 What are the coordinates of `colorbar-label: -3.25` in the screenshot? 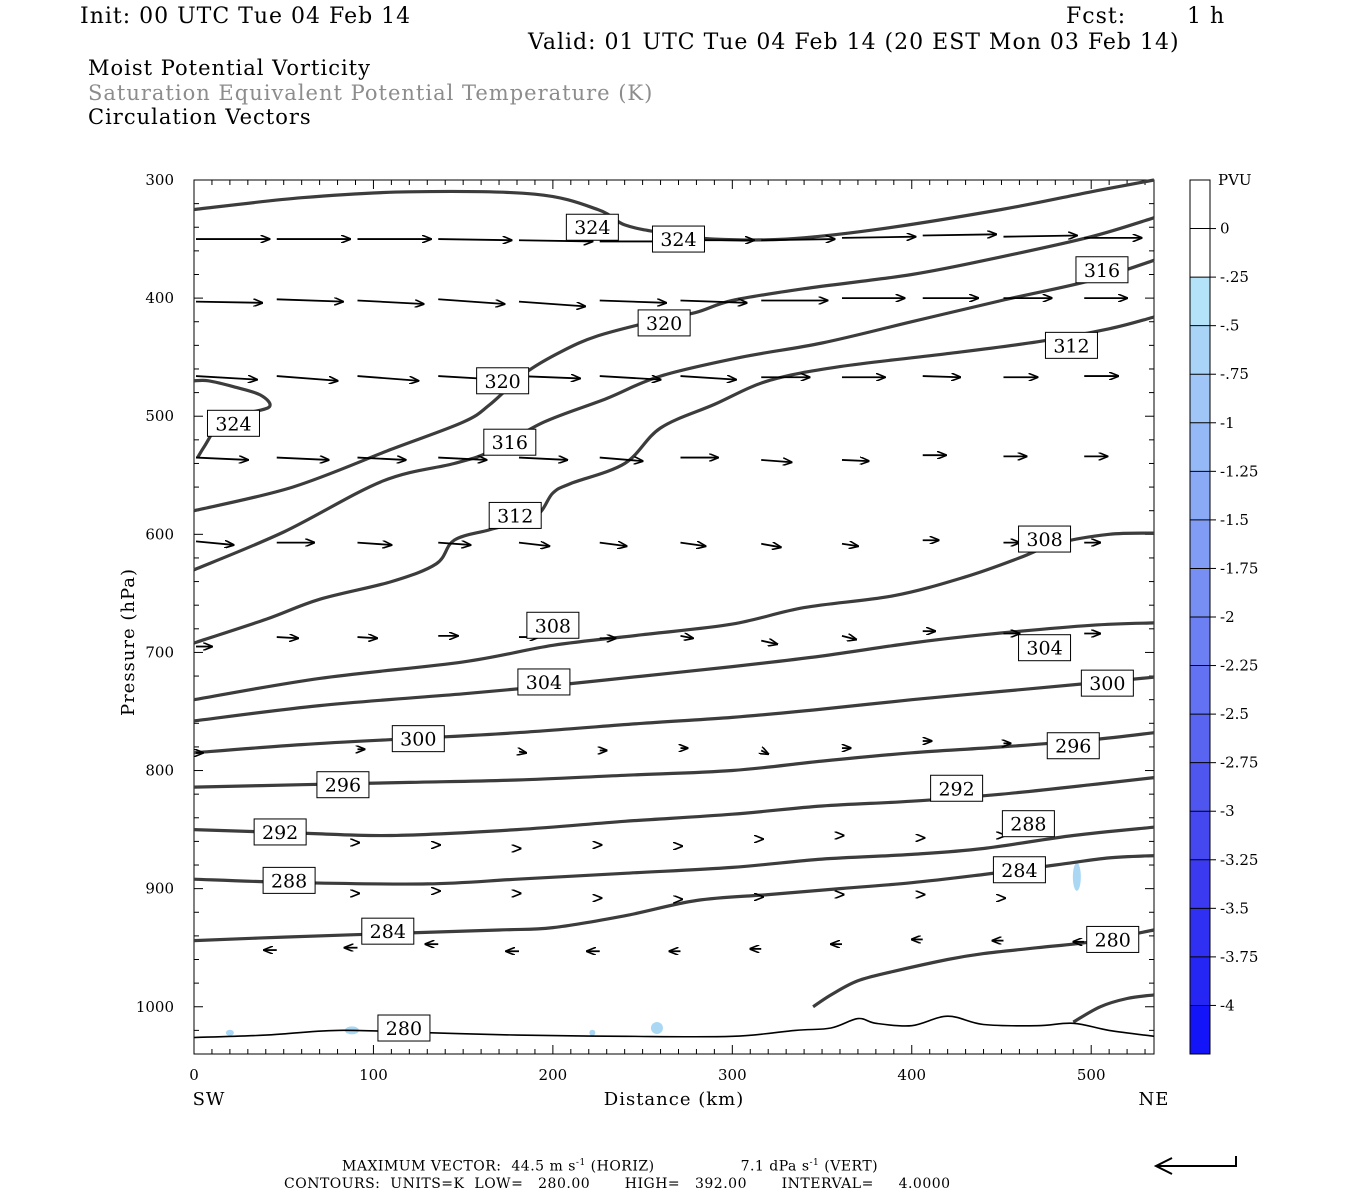 It's located at (1239, 860).